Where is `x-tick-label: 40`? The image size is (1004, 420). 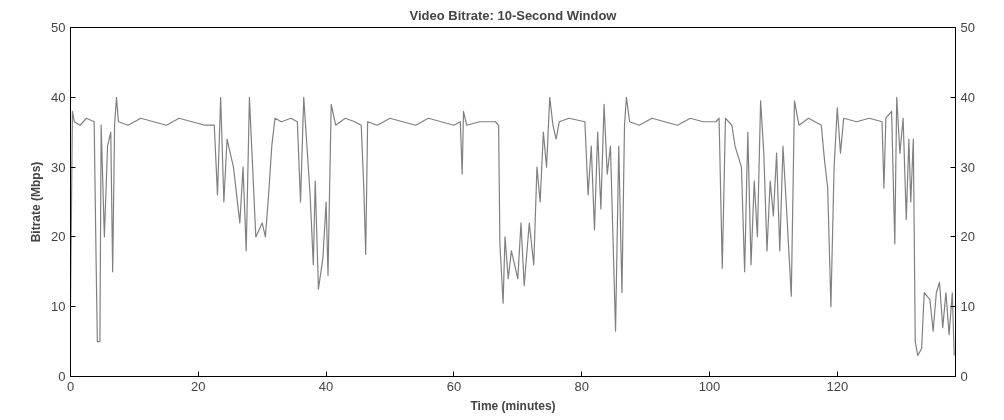 x-tick-label: 40 is located at coordinates (326, 386).